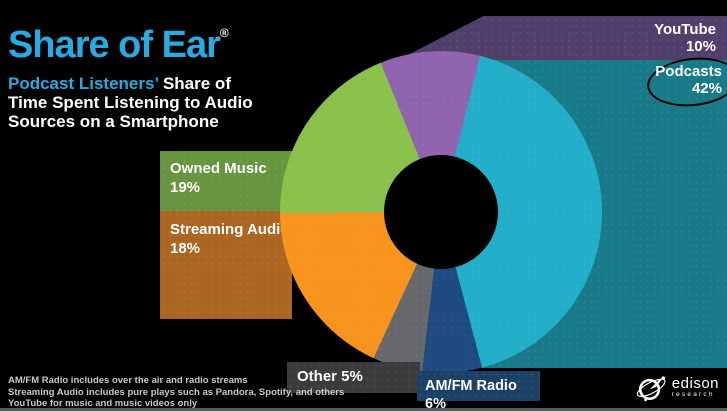 This screenshot has height=411, width=727. I want to click on edison-logo-text: edison research, so click(695, 386).